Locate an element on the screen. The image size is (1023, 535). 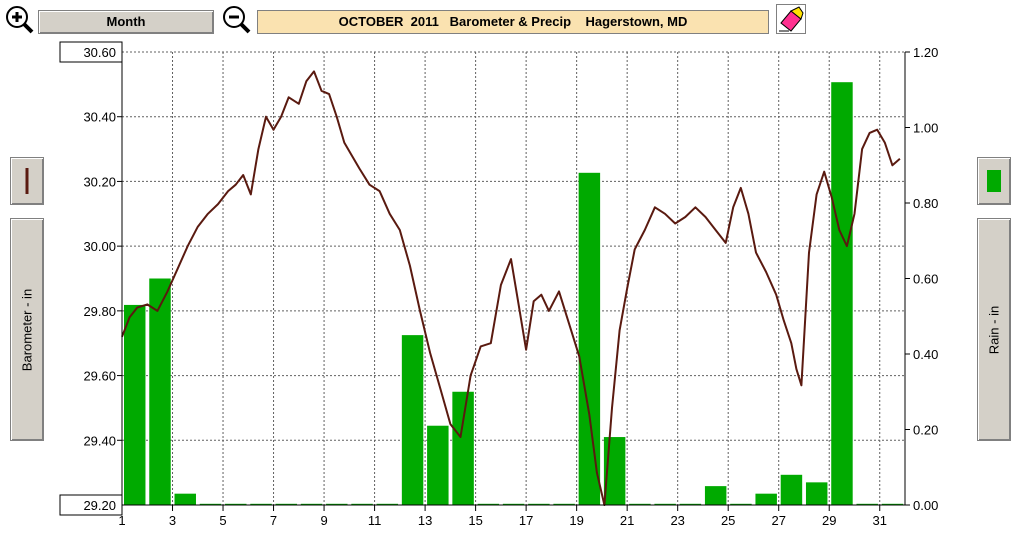
x-tick-label: 27 is located at coordinates (778, 520).